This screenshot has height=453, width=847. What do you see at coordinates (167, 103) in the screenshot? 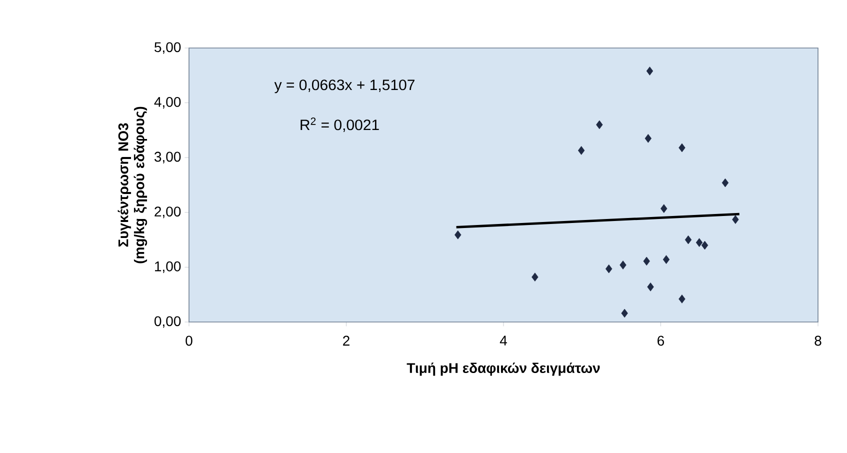
I see `y-tick-label: 4,00` at bounding box center [167, 103].